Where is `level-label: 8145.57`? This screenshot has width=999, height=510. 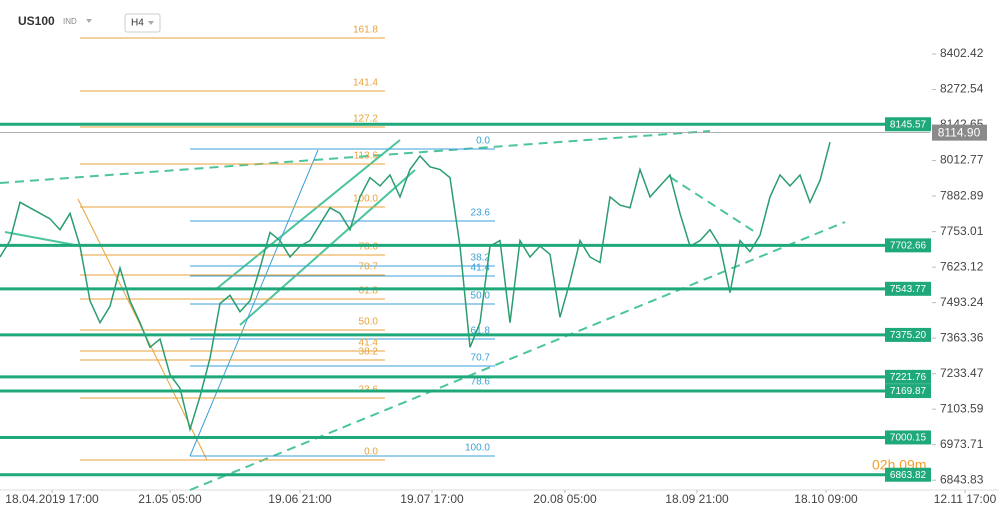 level-label: 8145.57 is located at coordinates (908, 124).